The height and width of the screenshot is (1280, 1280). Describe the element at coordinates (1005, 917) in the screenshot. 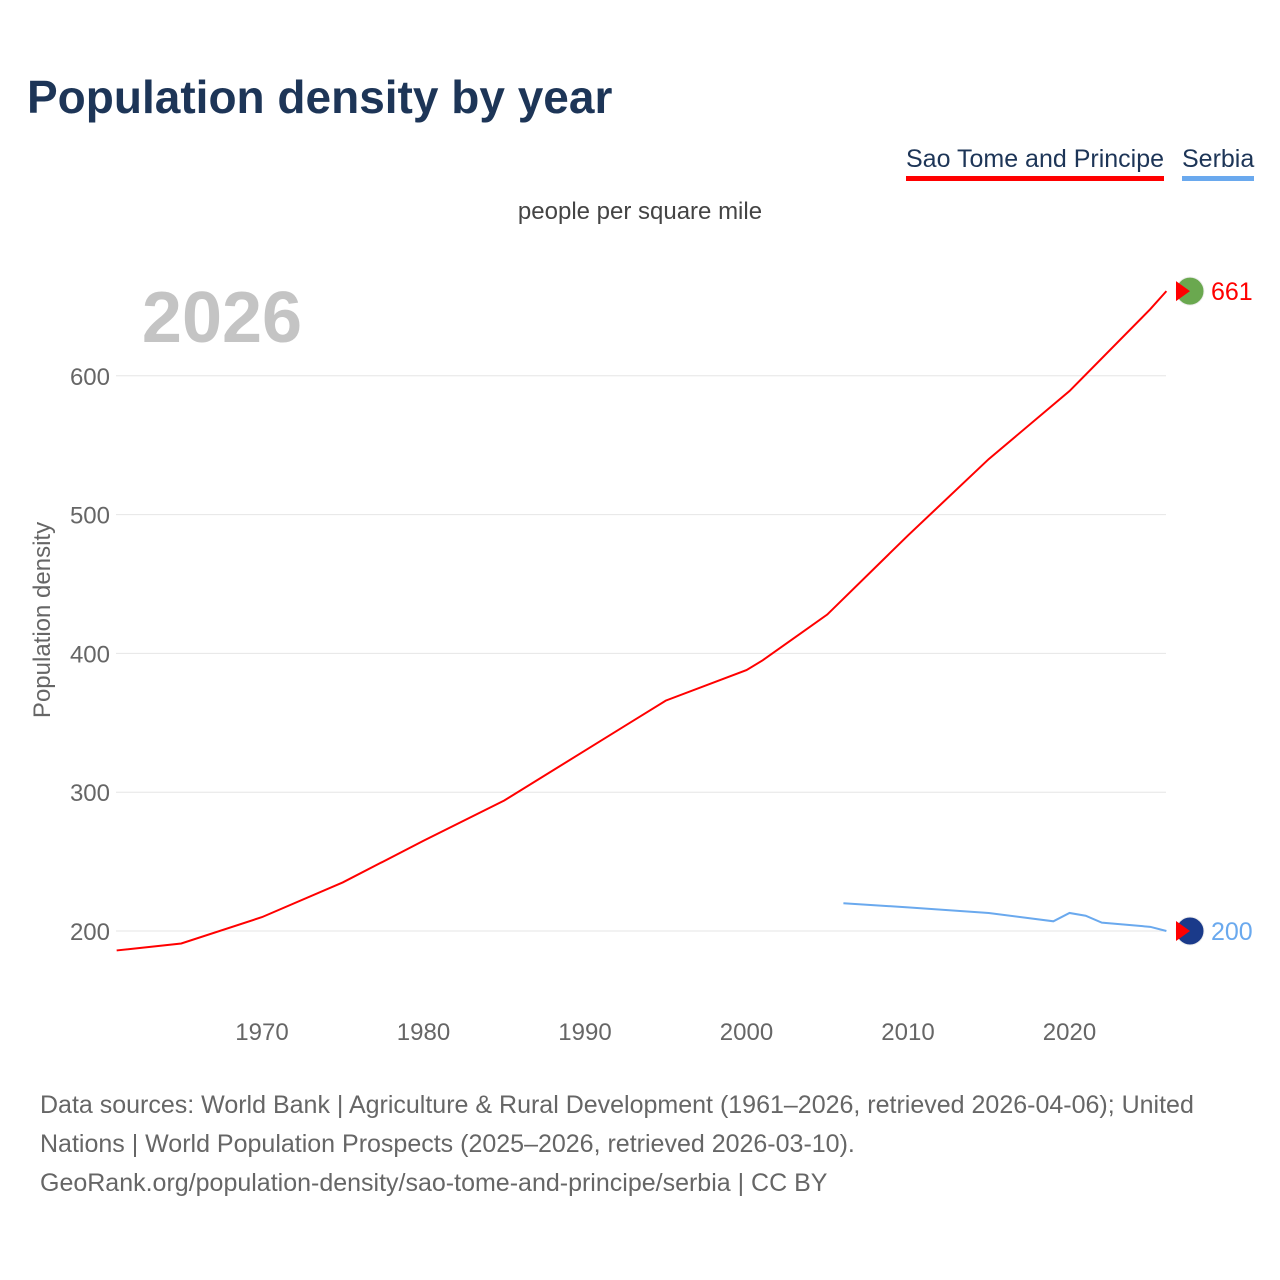

I see `series-line-serbia` at that location.